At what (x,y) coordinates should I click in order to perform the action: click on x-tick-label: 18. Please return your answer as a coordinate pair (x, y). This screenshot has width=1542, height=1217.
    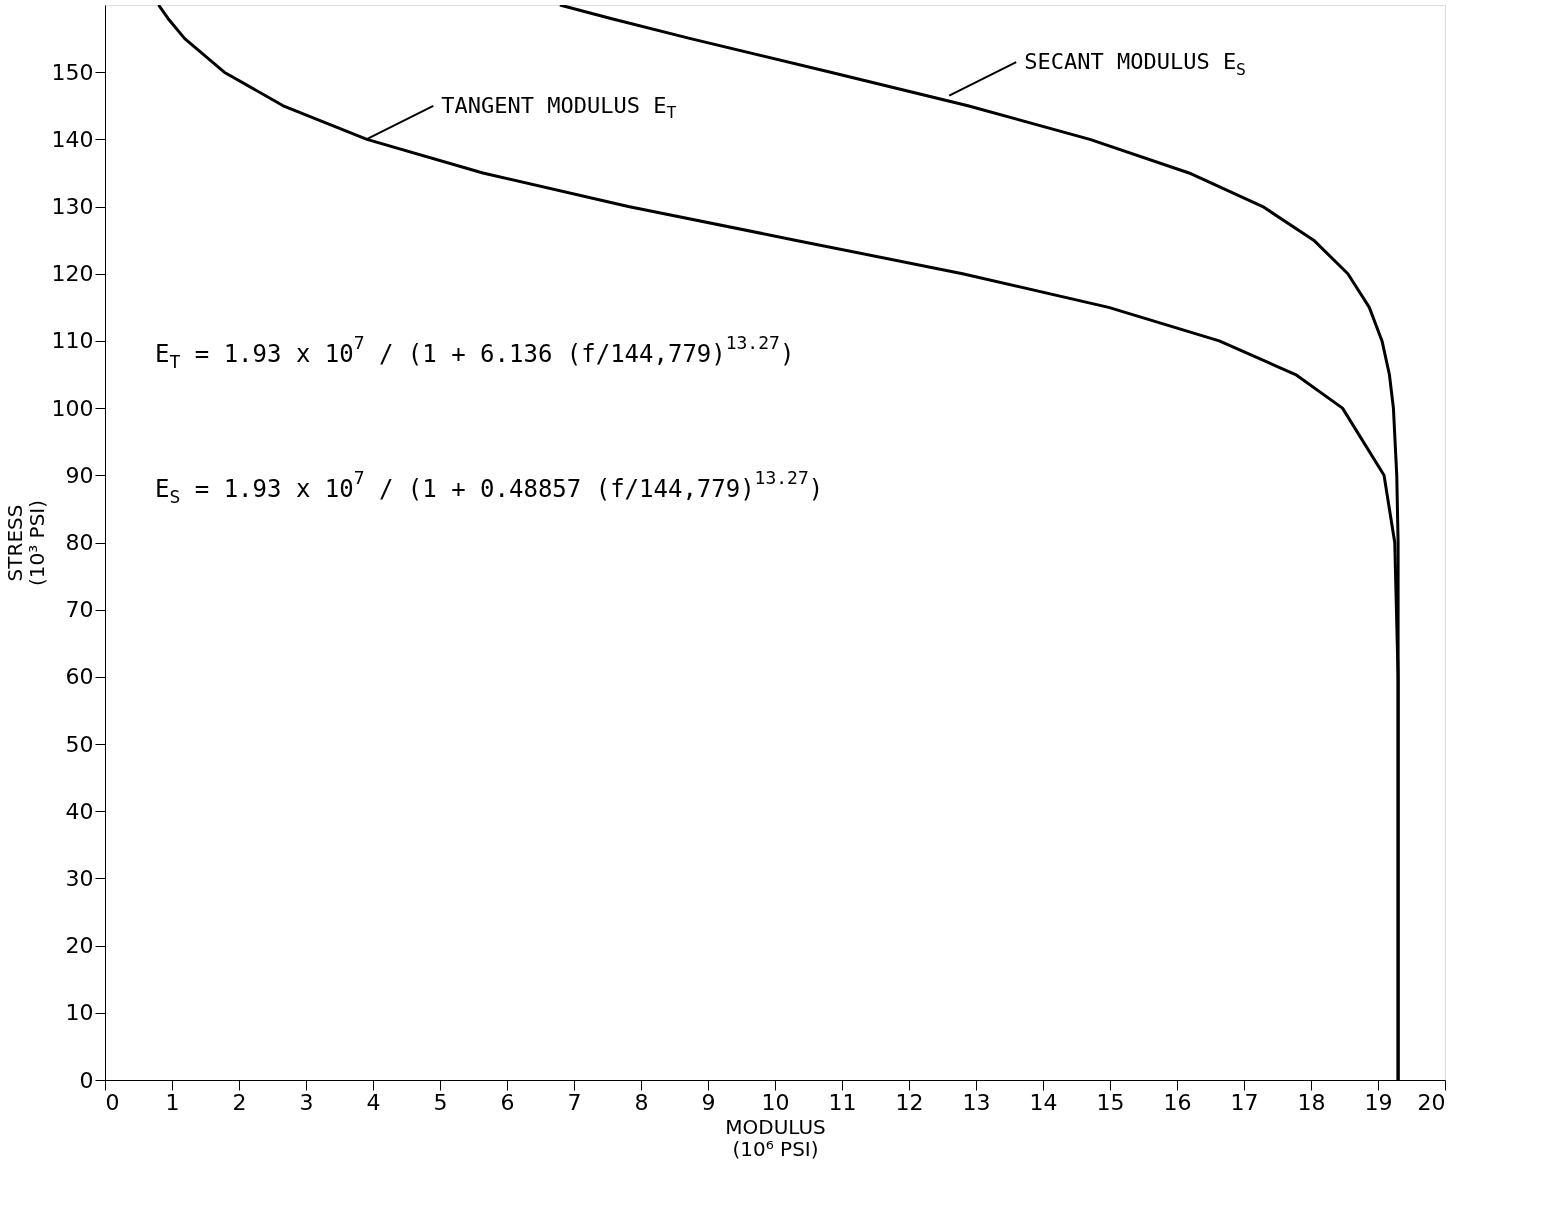
    Looking at the image, I should click on (1311, 1102).